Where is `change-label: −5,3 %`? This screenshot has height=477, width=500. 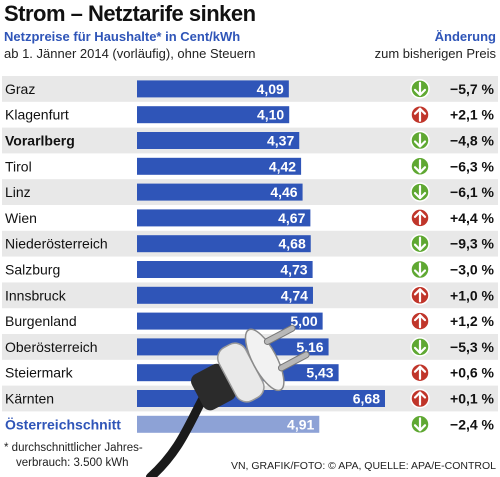
change-label: −5,3 % is located at coordinates (472, 347).